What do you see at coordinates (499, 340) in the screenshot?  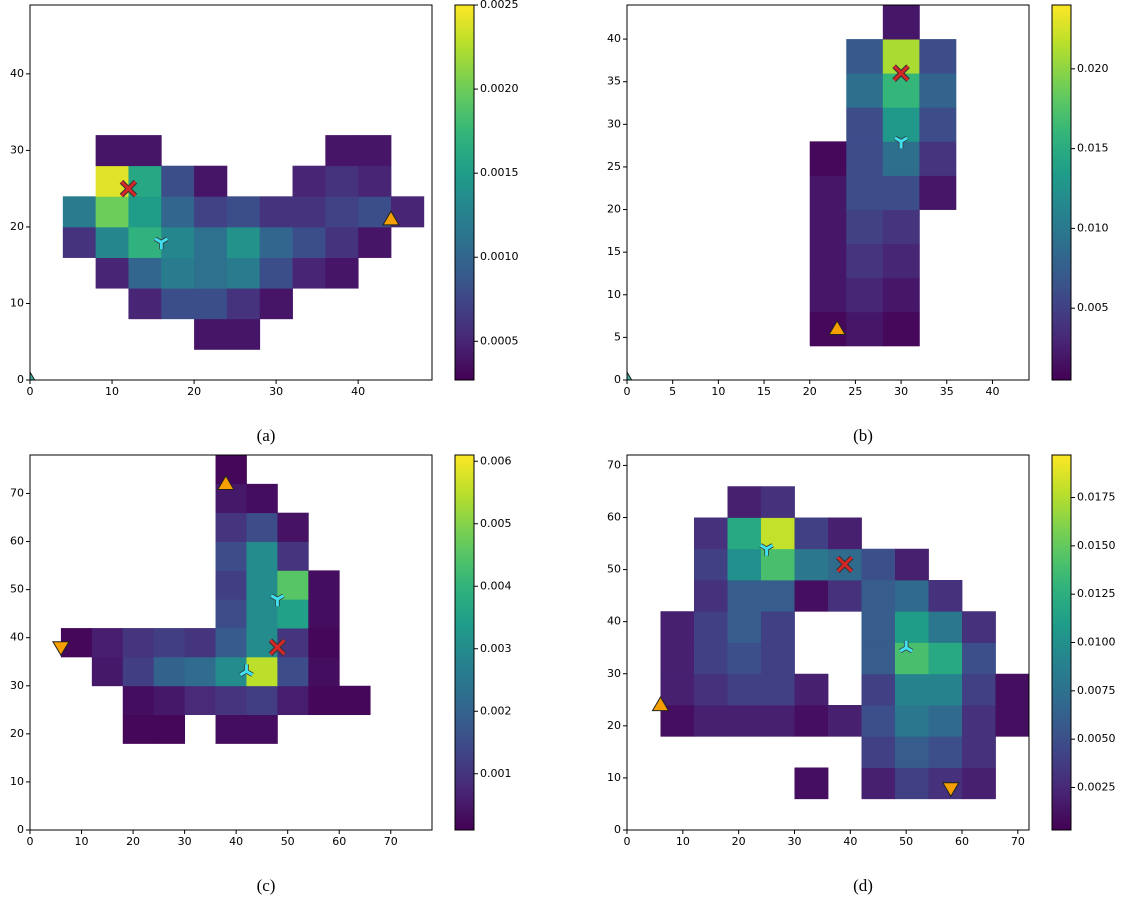 I see `colorbar-tick-label: 0.0005` at bounding box center [499, 340].